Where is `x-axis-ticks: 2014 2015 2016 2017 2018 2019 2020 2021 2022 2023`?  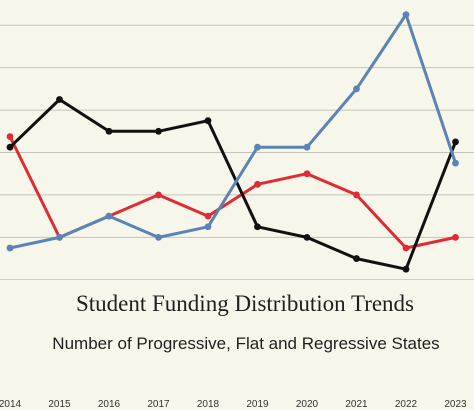 x-axis-ticks: 2014 2015 2016 2017 2018 2019 2020 2021 2022 2023 is located at coordinates (233, 404).